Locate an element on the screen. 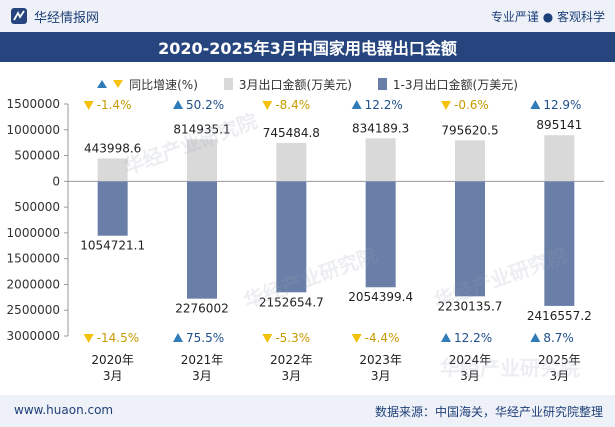 The height and width of the screenshot is (427, 615). legend-cumulative-label: 1-3月出口金额(万美元) is located at coordinates (455, 84).